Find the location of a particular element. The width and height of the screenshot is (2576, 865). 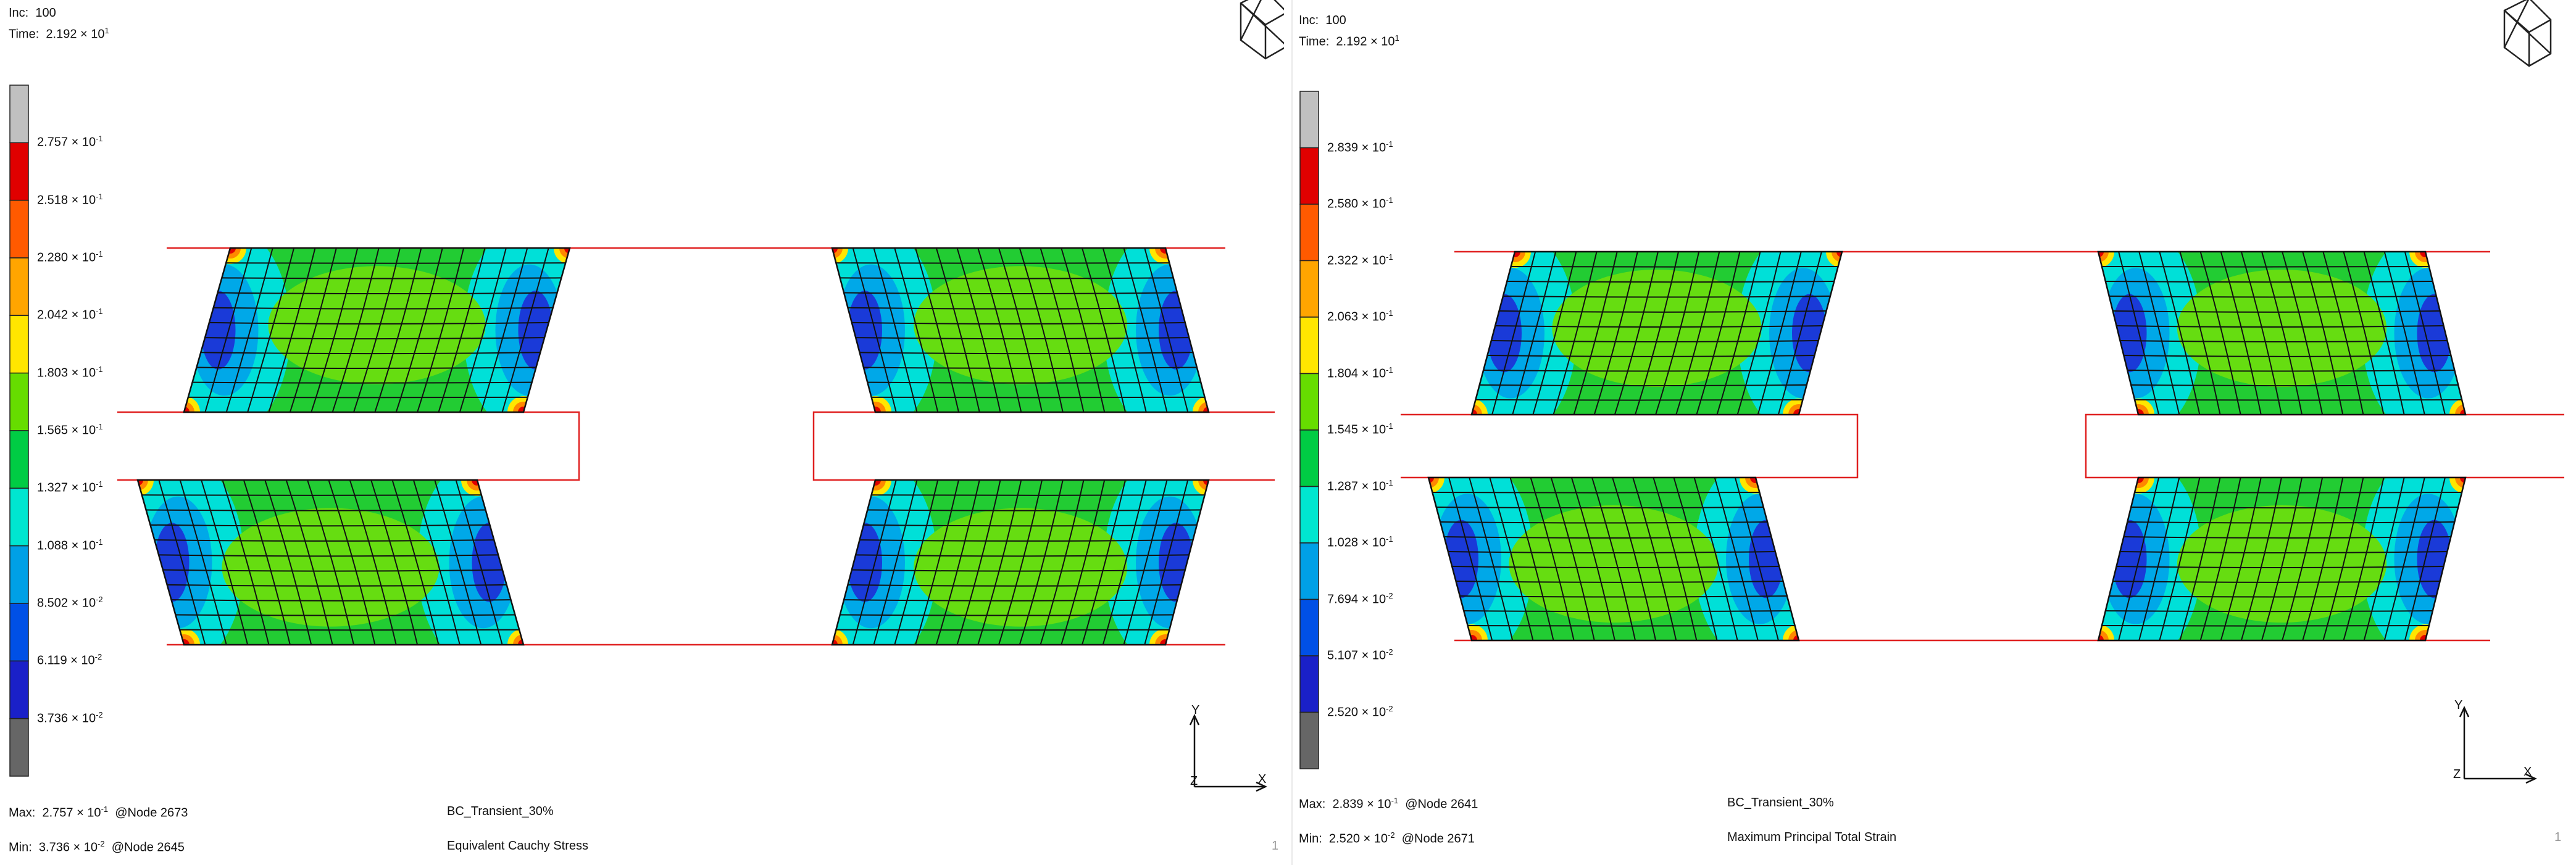

legend-label: 1.803 × 10⁻¹ is located at coordinates (70, 372).